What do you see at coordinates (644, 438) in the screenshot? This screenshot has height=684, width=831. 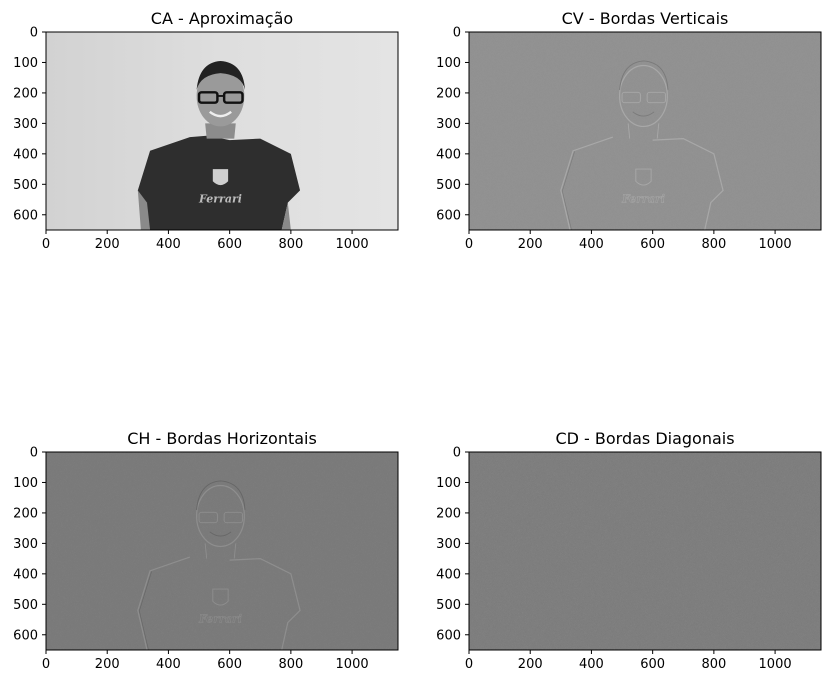 I see `subplot-title: CD - Bordas Diagonais` at bounding box center [644, 438].